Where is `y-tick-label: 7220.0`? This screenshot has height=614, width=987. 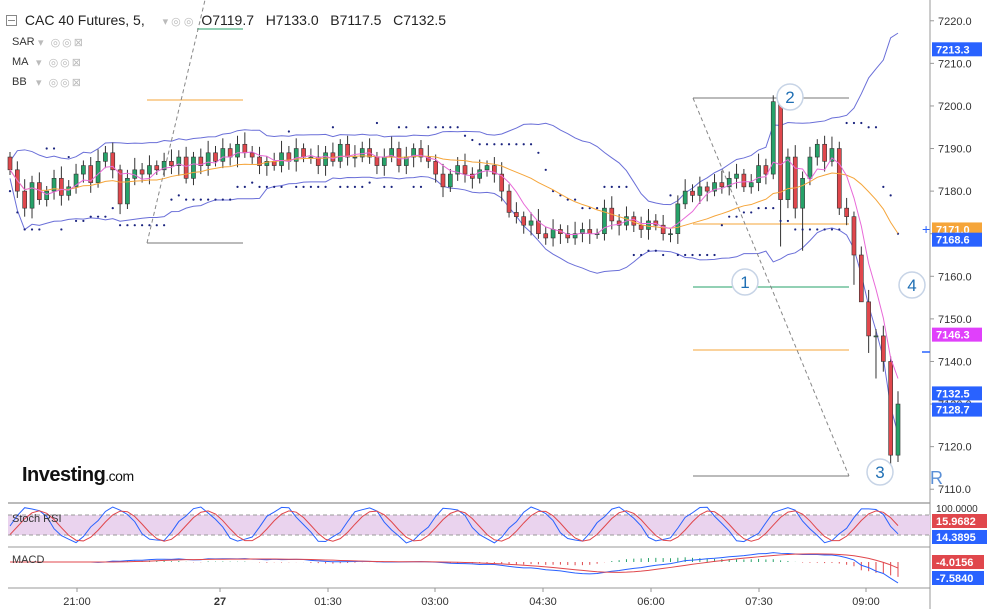
y-tick-label: 7220.0 is located at coordinates (955, 22).